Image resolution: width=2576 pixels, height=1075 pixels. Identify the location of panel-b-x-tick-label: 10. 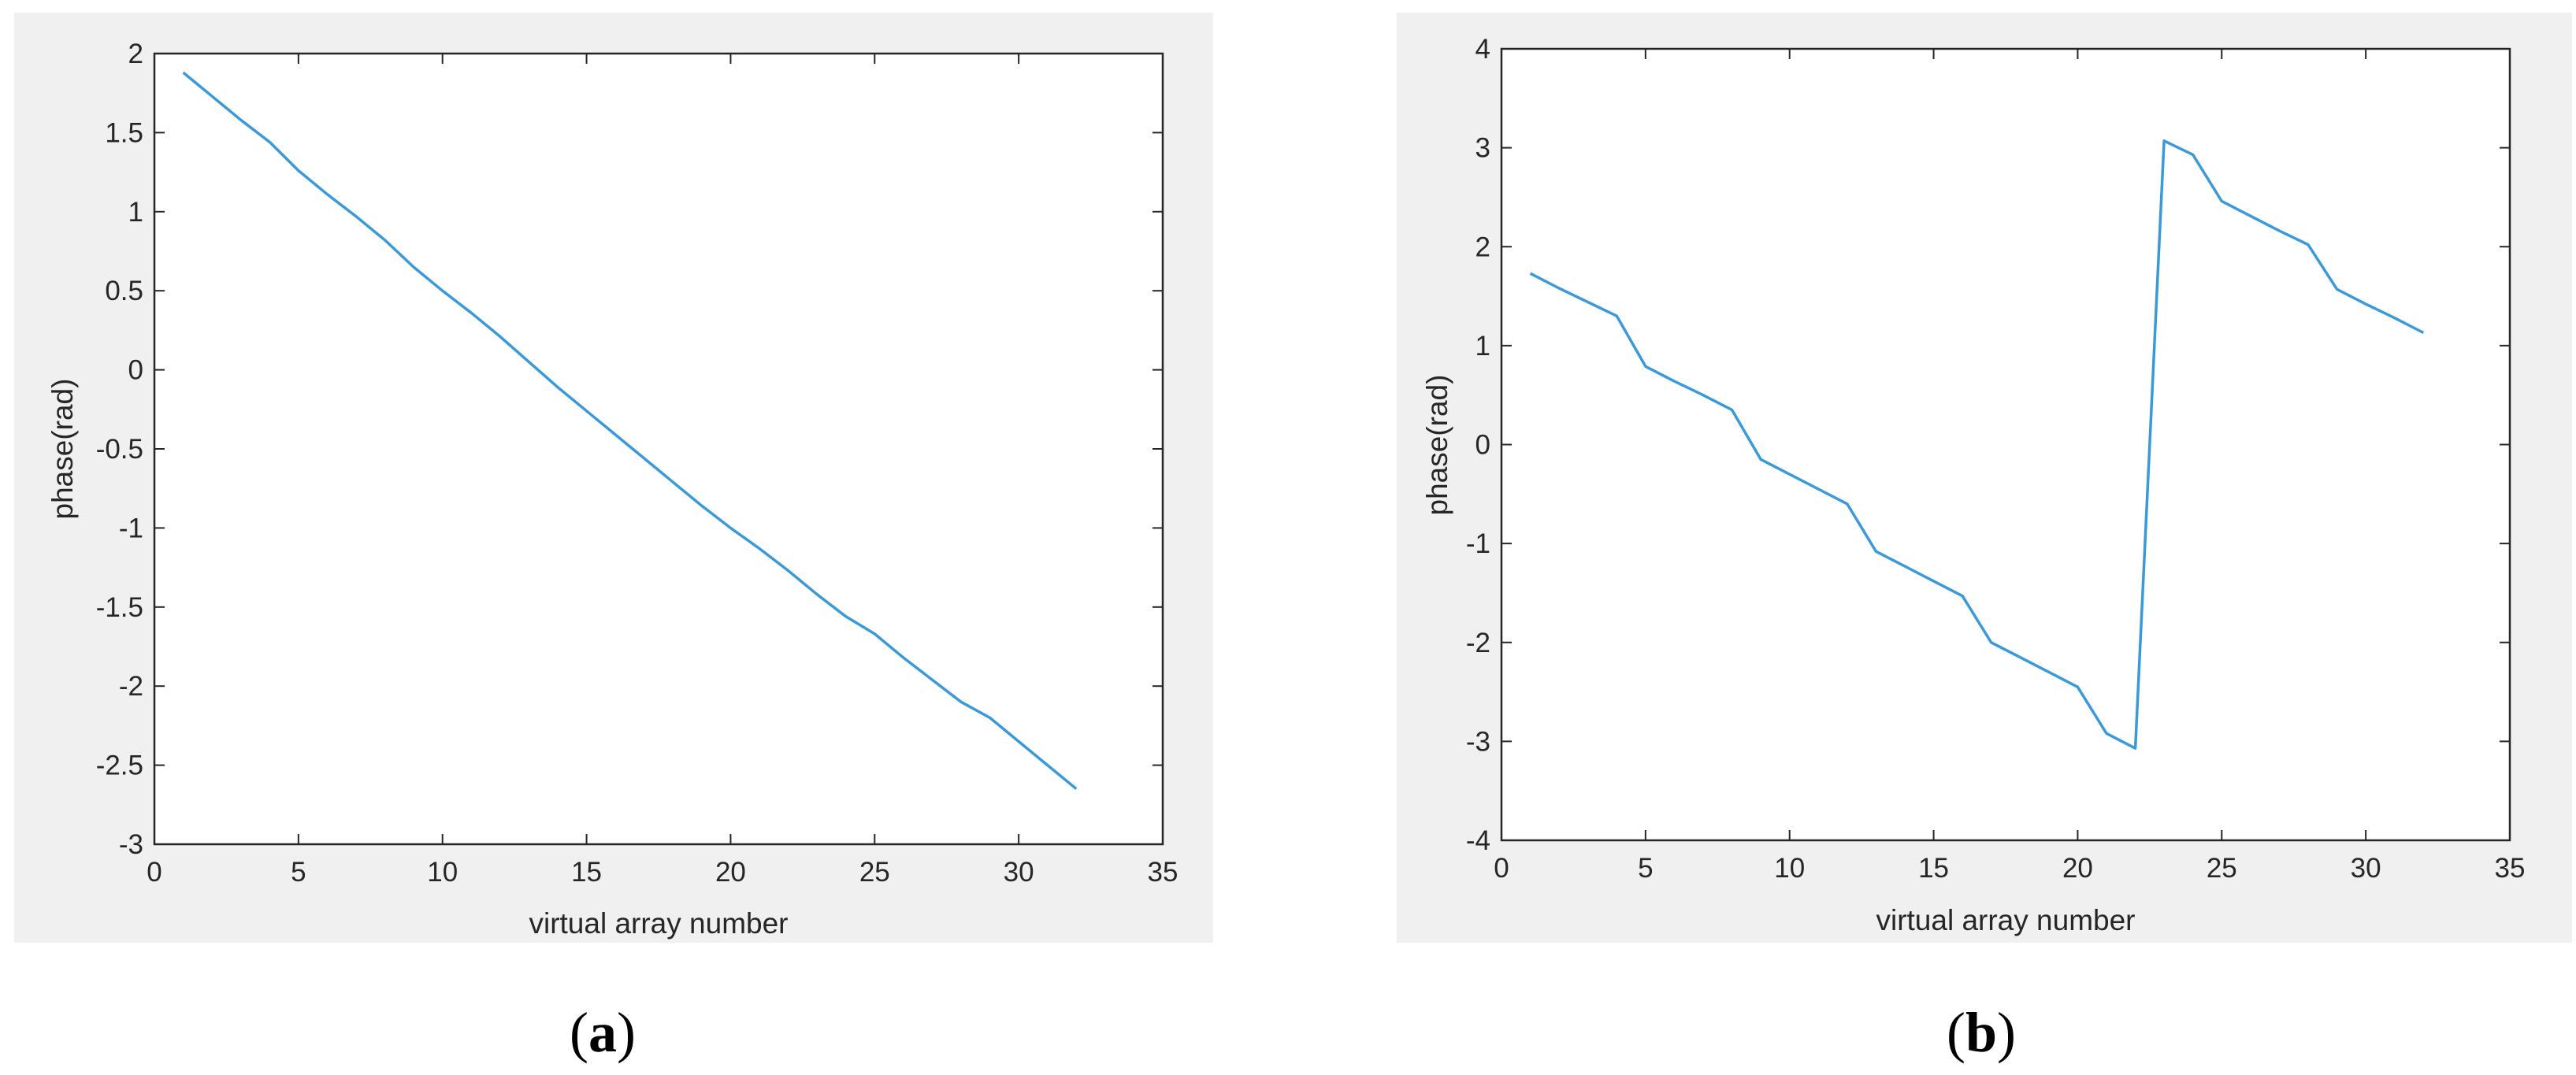
(1789, 868).